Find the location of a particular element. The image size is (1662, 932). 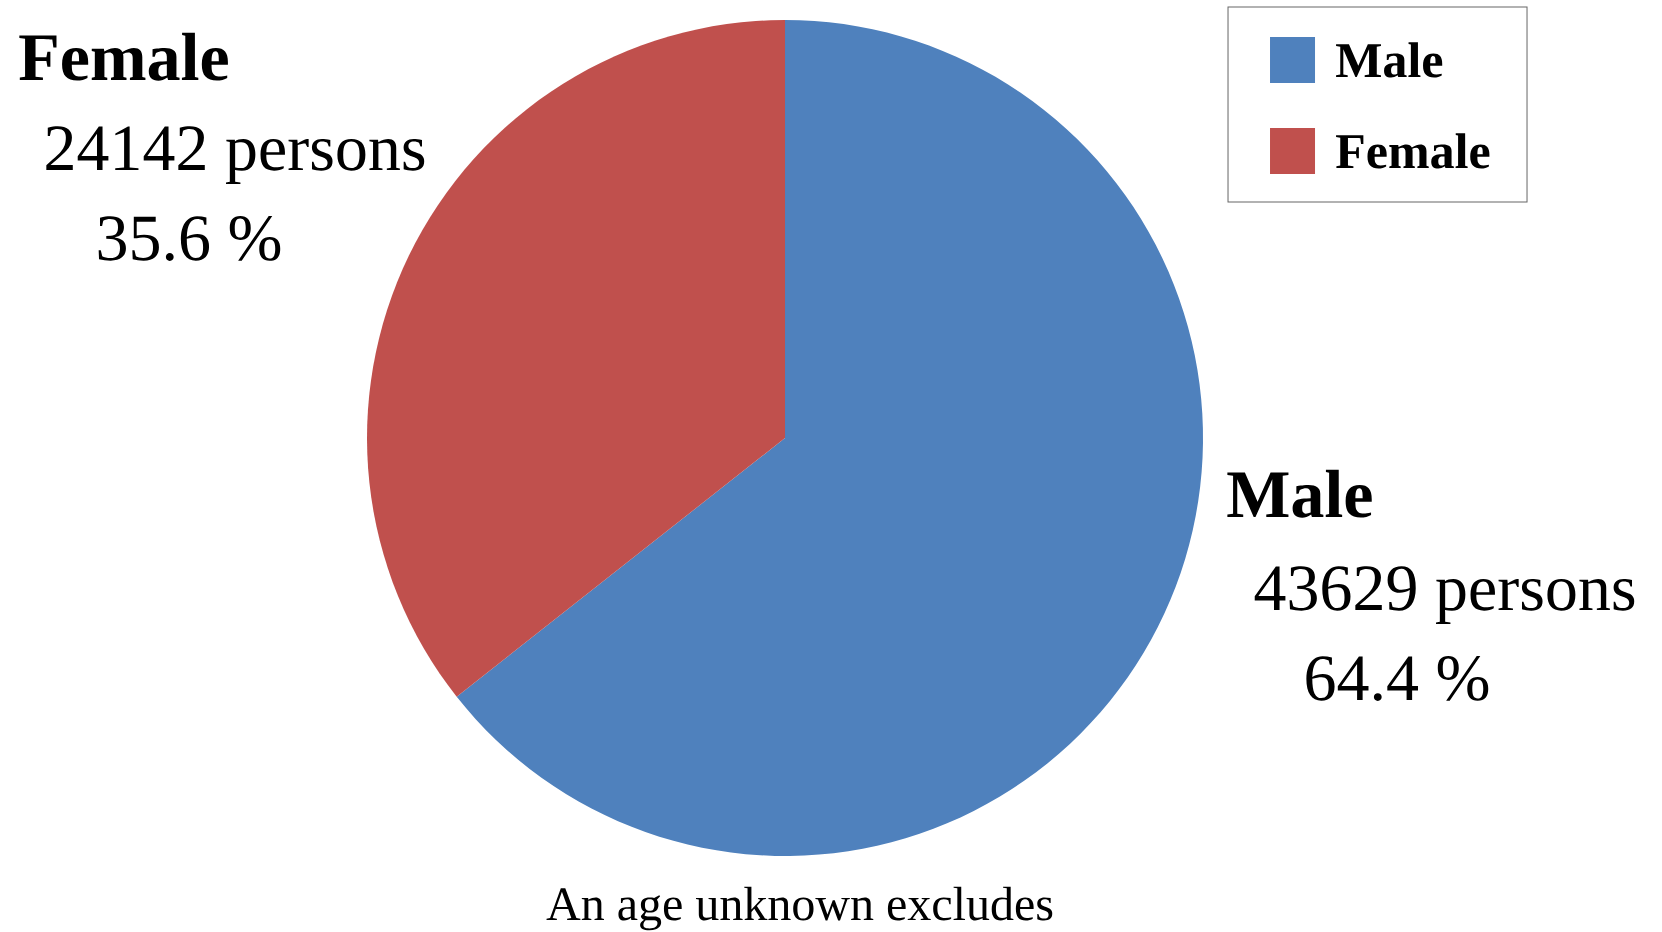

data-label: 24142 persons is located at coordinates (235, 155).